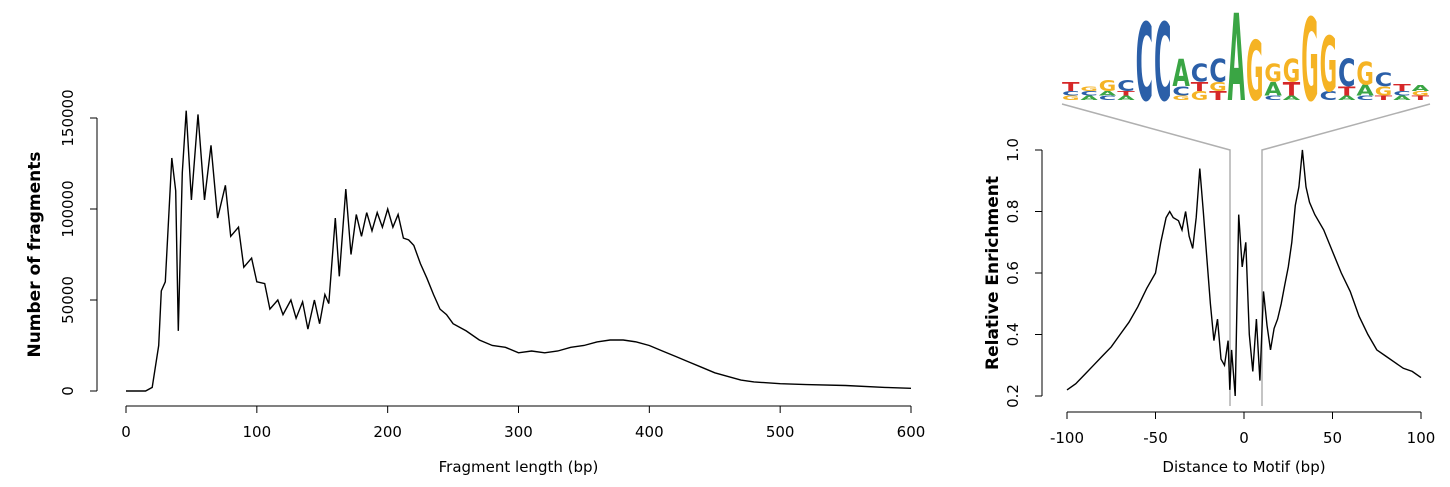  What do you see at coordinates (519, 467) in the screenshot?
I see `x-axis-title: Fragment length (bp)` at bounding box center [519, 467].